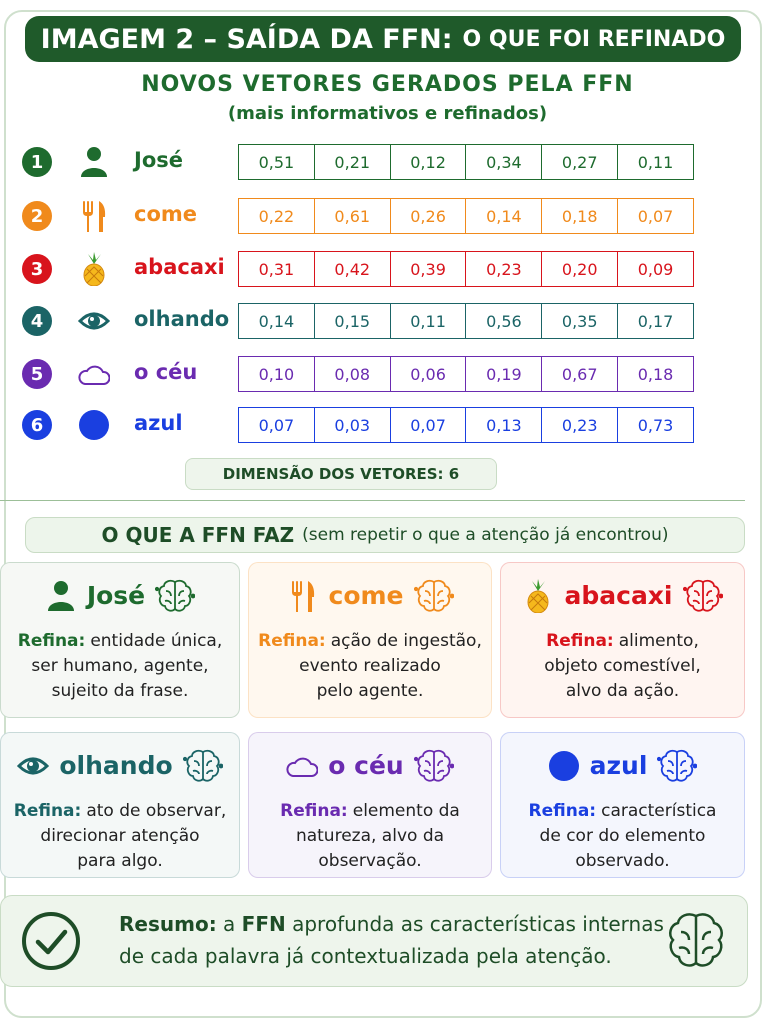 The image size is (775, 1024). Describe the element at coordinates (37, 269) in the screenshot. I see `row-number: 3` at that location.